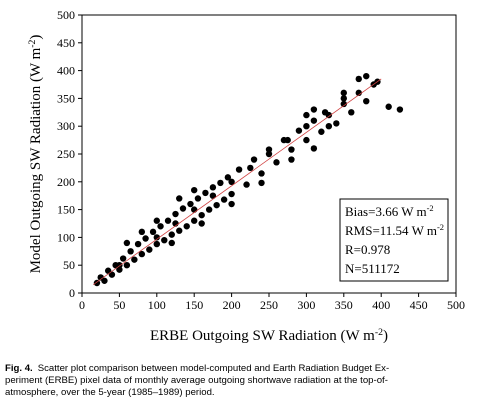 The image size is (500, 404). What do you see at coordinates (66, 126) in the screenshot?
I see `y-tick-label: 300` at bounding box center [66, 126].